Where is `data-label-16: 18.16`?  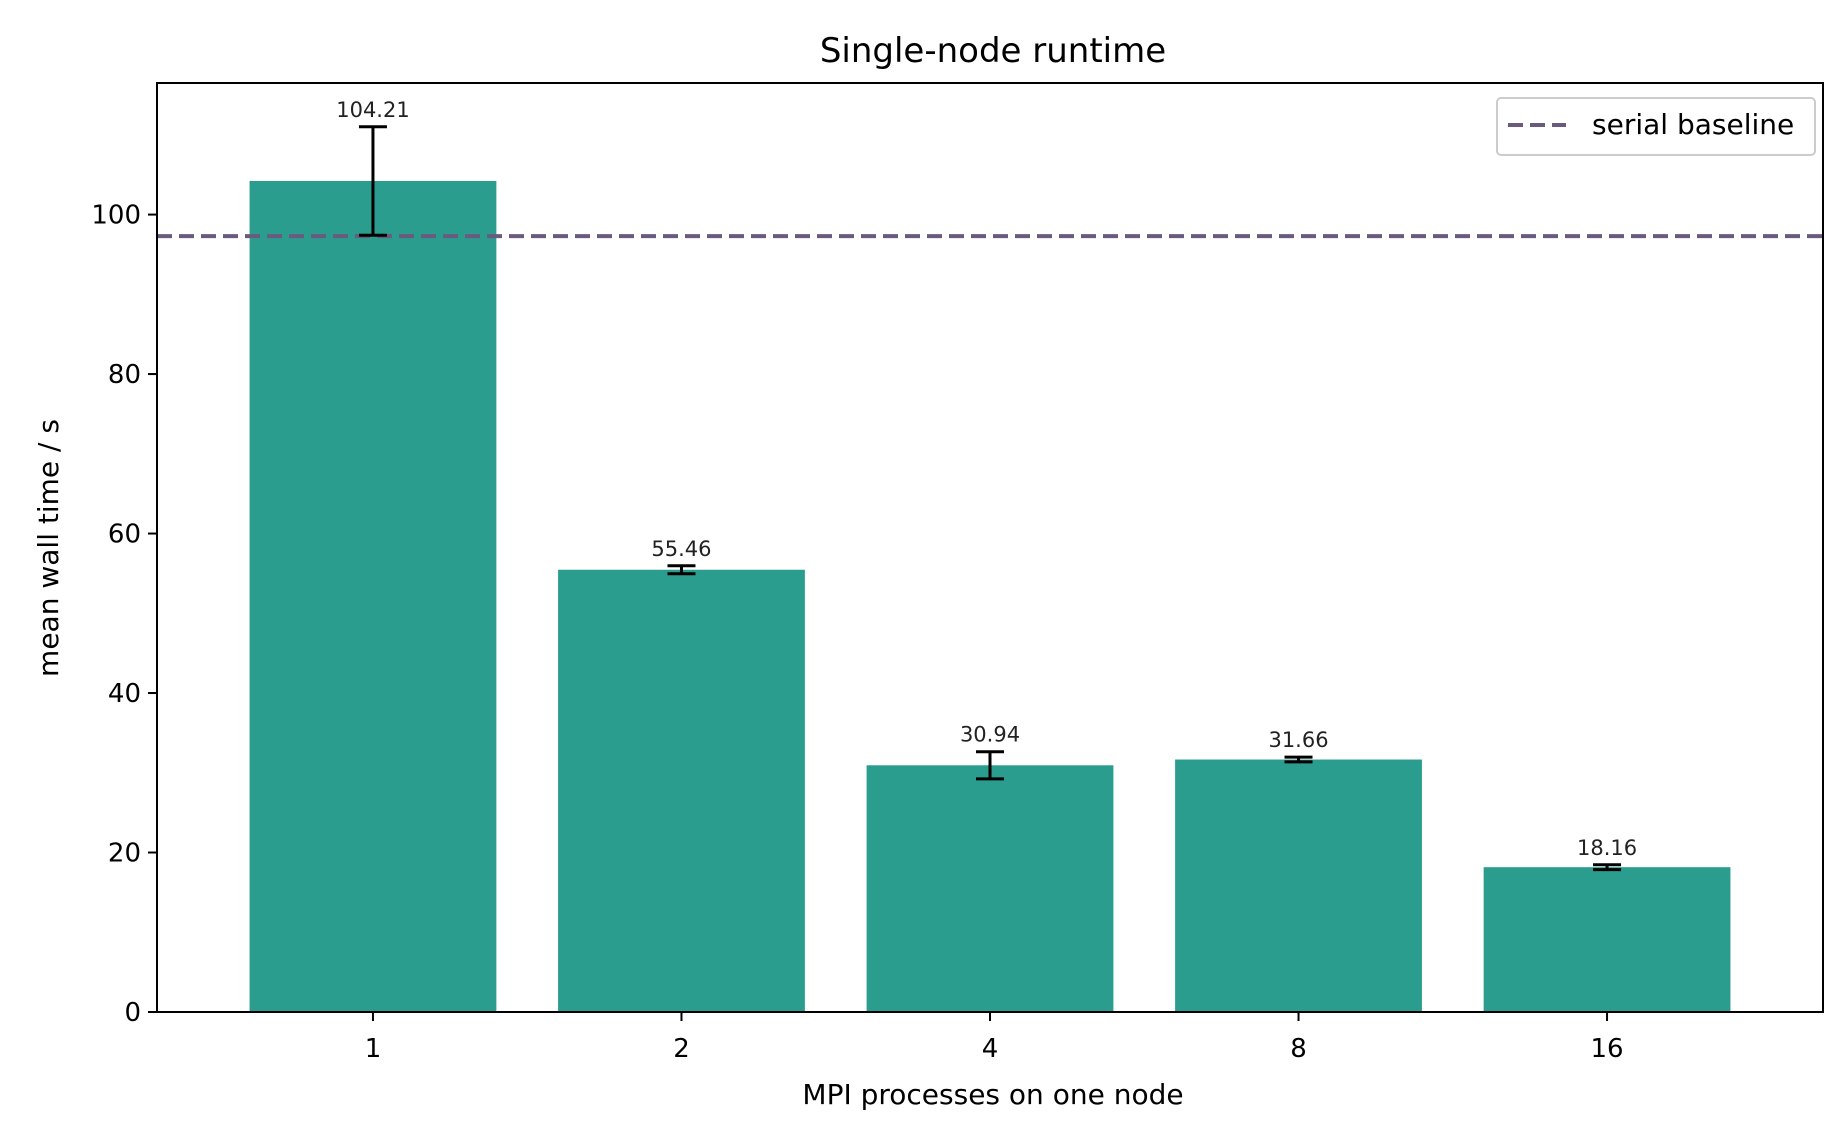 data-label-16: 18.16 is located at coordinates (1607, 848).